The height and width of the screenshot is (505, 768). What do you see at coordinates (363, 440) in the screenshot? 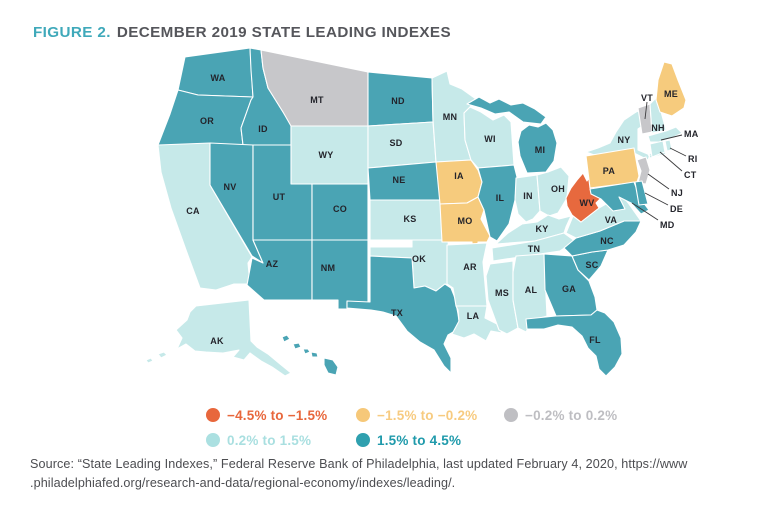
I see `legend-dot-pos2` at bounding box center [363, 440].